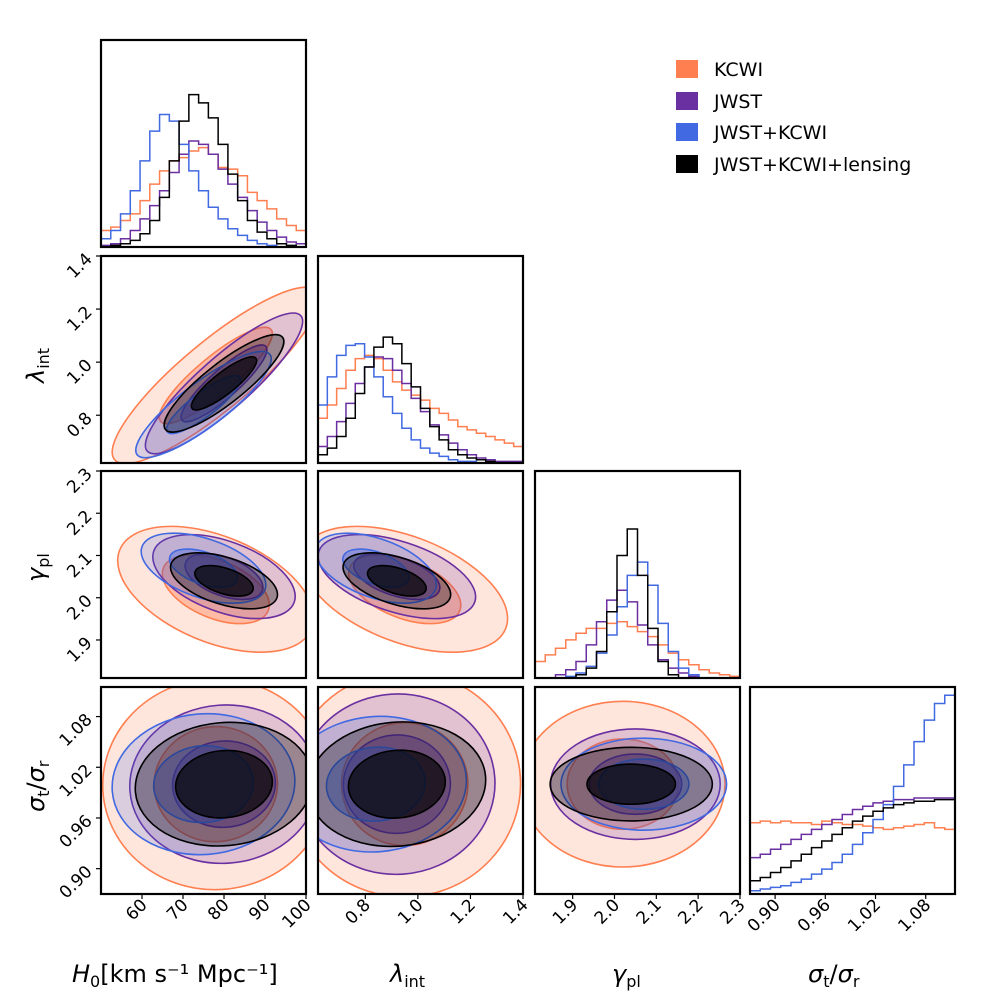 The height and width of the screenshot is (997, 997). I want to click on x-tick-label: 60, so click(136, 909).